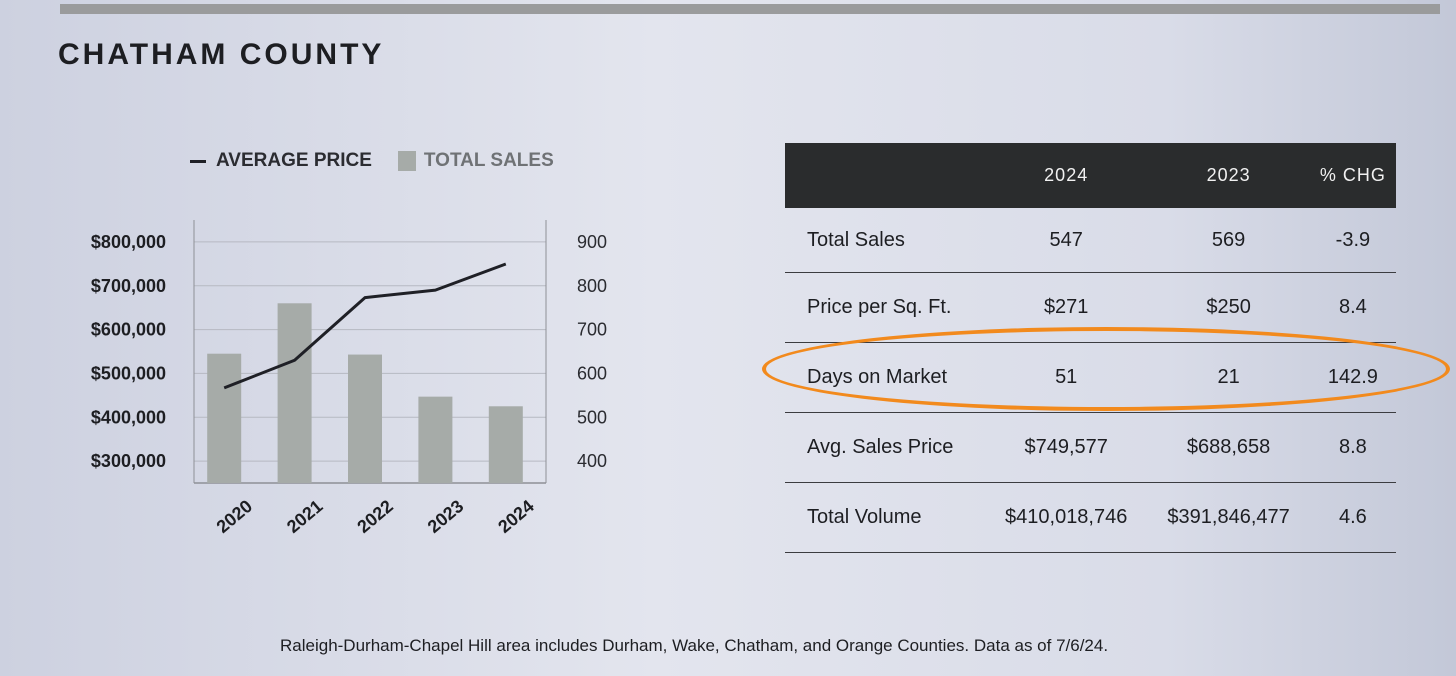 This screenshot has height=676, width=1456. Describe the element at coordinates (128, 286) in the screenshot. I see `left-axis-tick-label: $700,000` at that location.